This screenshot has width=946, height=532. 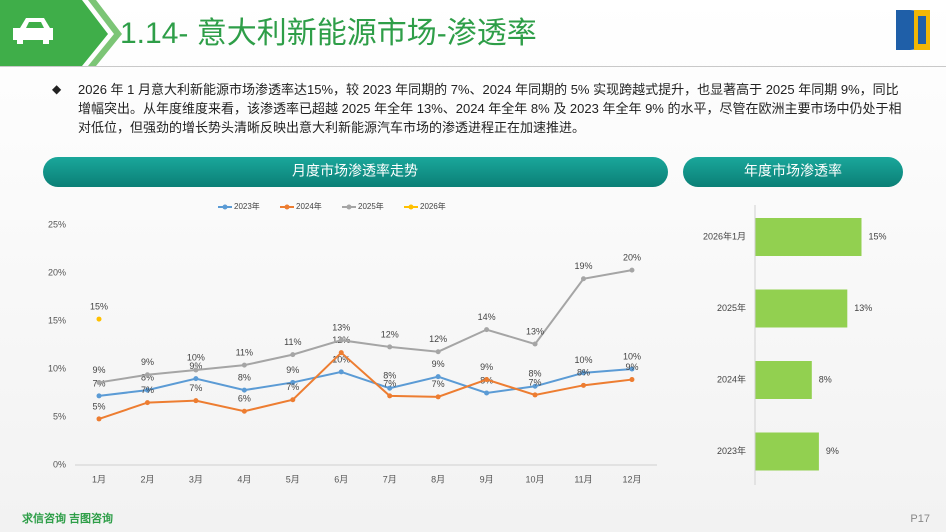 I want to click on car-icon, so click(x=33, y=31).